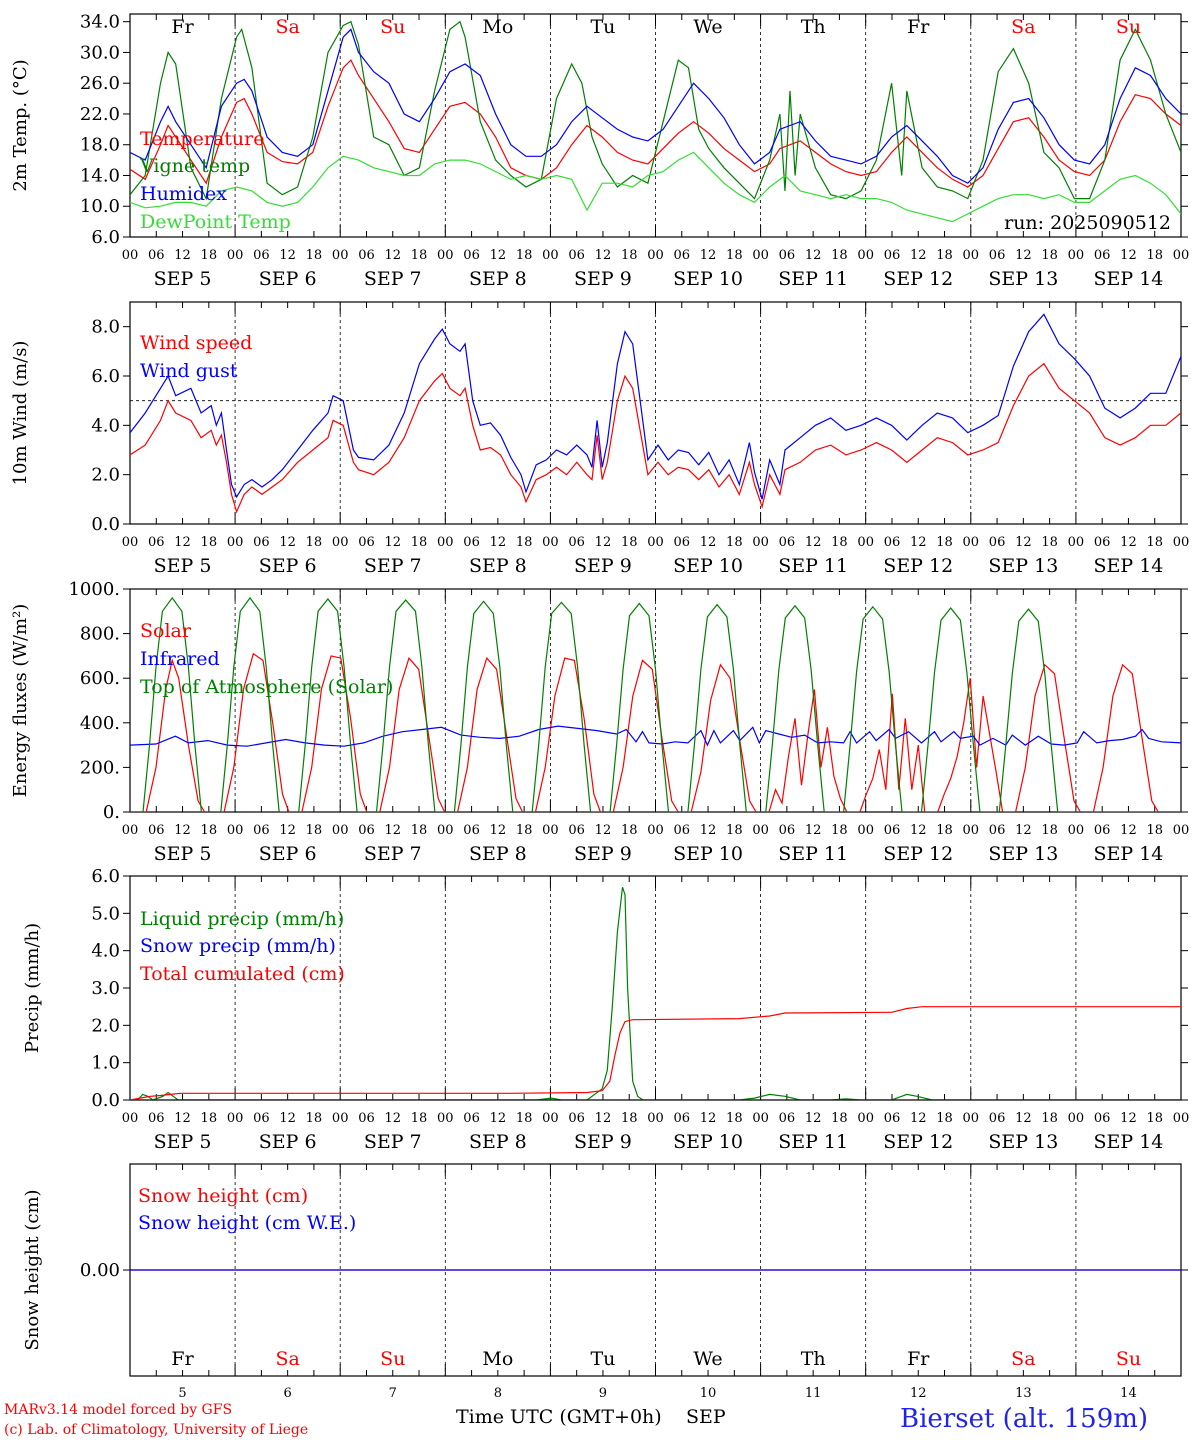 The image size is (1194, 1440). I want to click on y-tick-label: 5.0, so click(105, 913).